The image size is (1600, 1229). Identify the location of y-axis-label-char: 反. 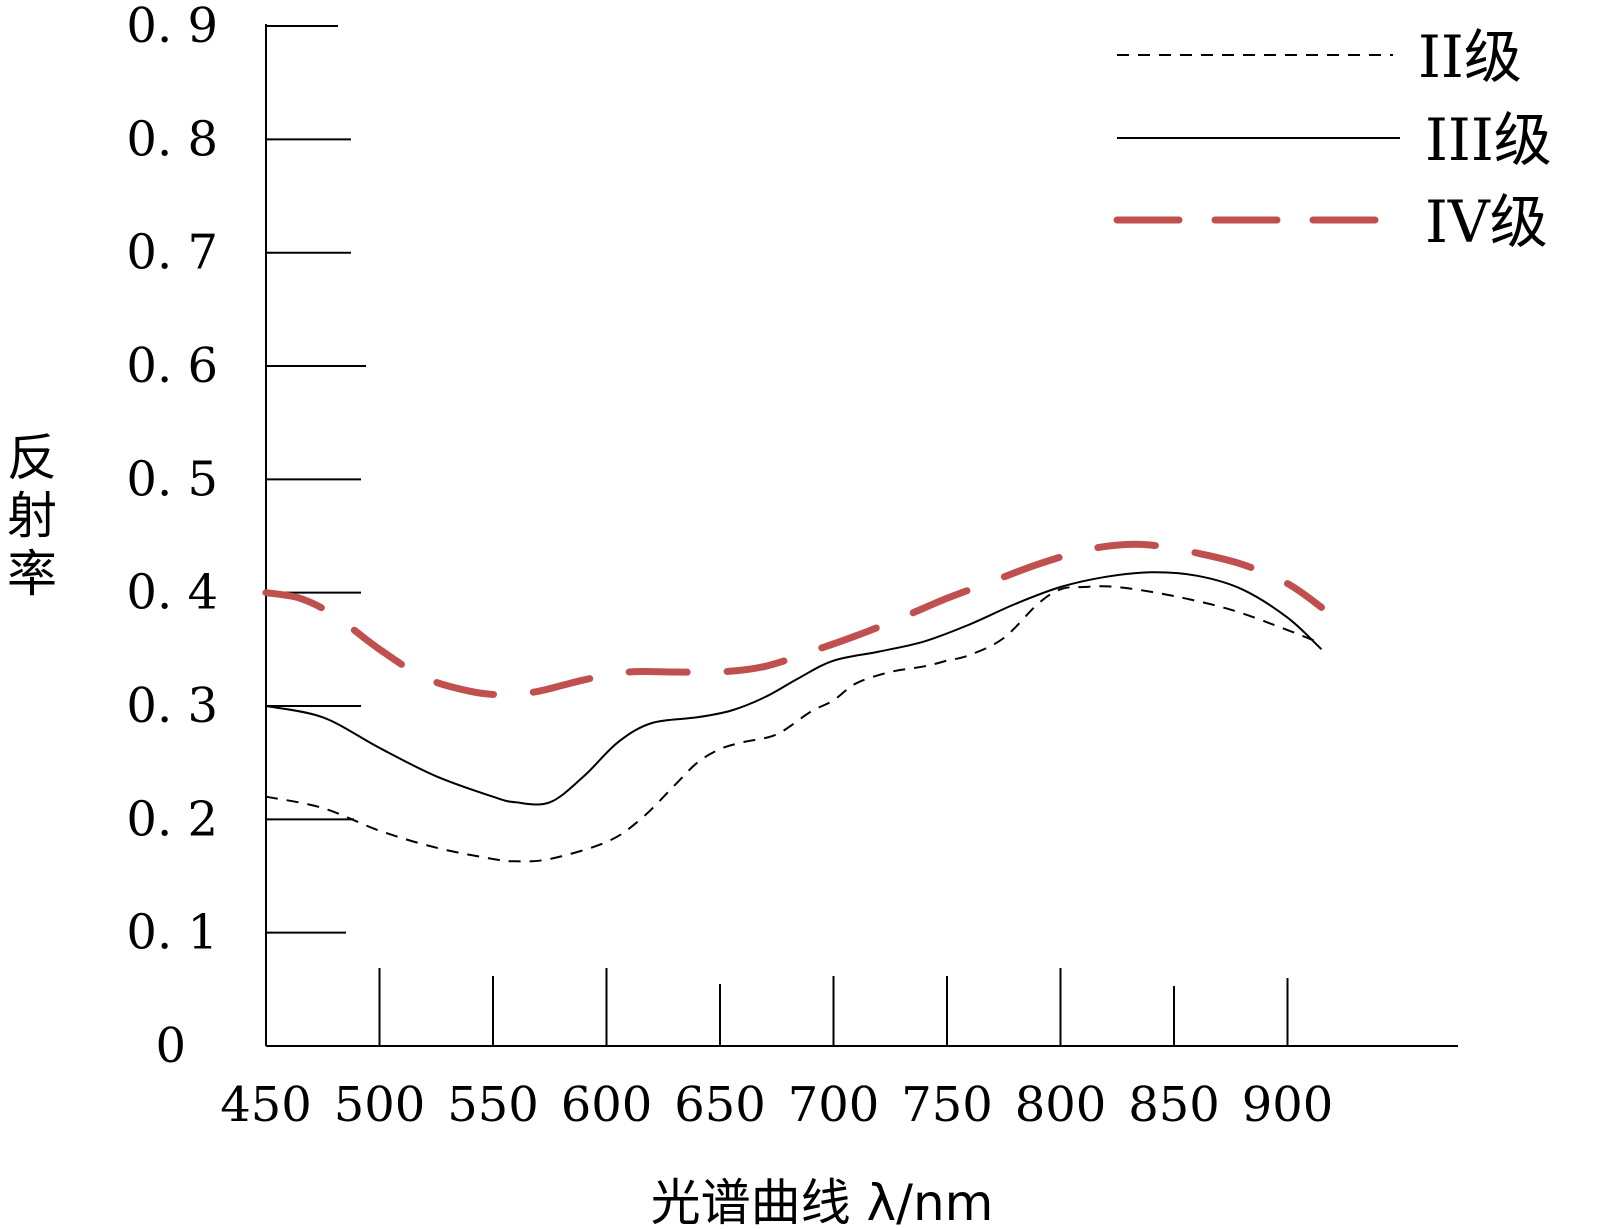
(32, 458).